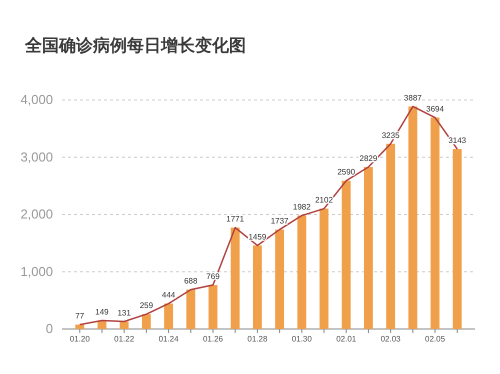 This screenshot has width=500, height=374. What do you see at coordinates (36, 156) in the screenshot?
I see `y-tick-label: 3,000` at bounding box center [36, 156].